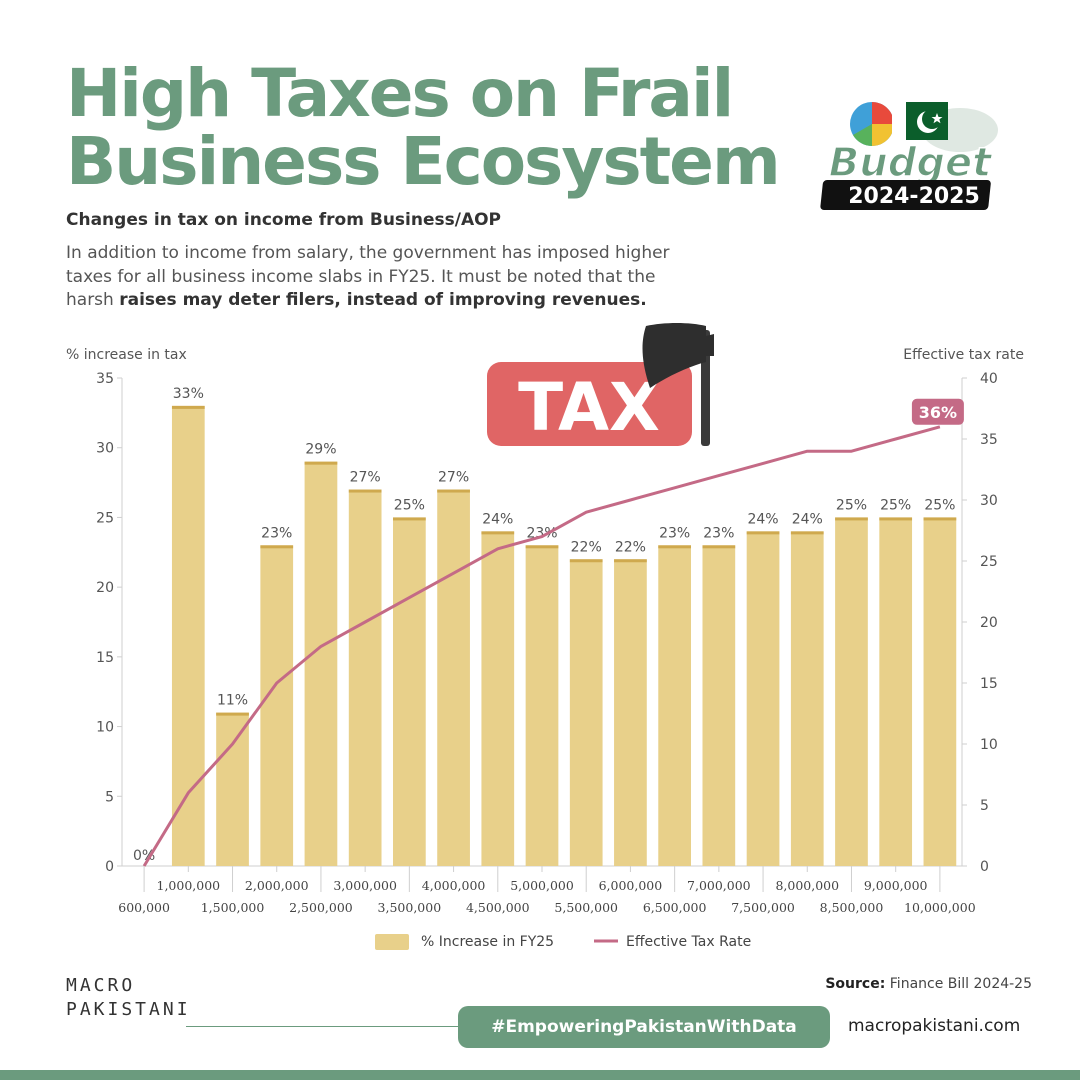 This screenshot has width=1080, height=1080. I want to click on line-end-label: 36%, so click(938, 412).